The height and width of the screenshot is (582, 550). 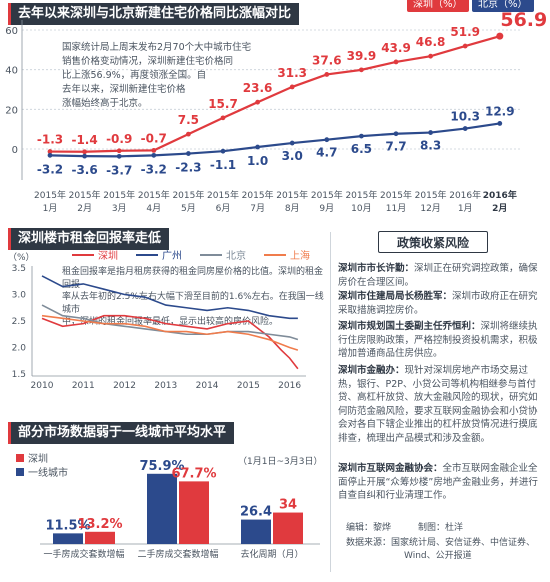 What do you see at coordinates (19, 349) in the screenshot?
I see `rent-y-tick-label: 2.0` at bounding box center [19, 349].